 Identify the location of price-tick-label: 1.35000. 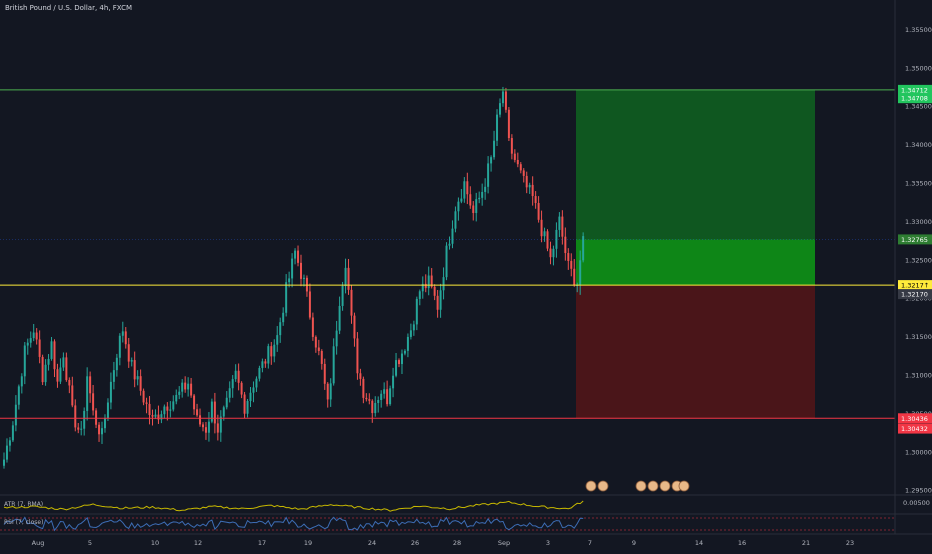
(918, 68).